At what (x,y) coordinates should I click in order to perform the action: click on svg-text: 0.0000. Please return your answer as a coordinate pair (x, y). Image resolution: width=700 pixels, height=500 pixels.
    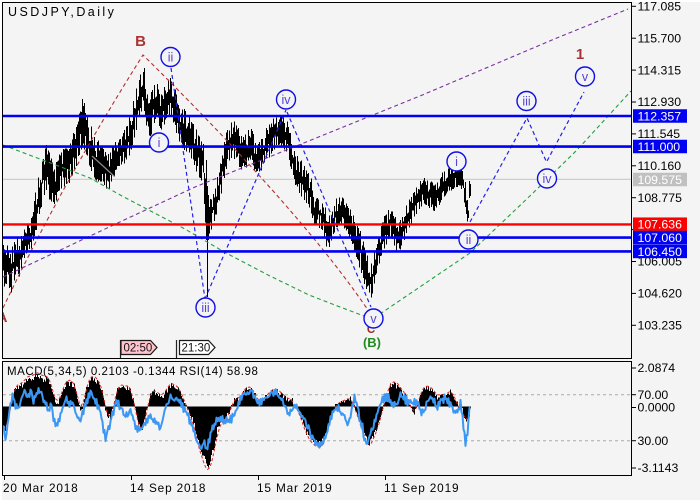
    Looking at the image, I should click on (657, 408).